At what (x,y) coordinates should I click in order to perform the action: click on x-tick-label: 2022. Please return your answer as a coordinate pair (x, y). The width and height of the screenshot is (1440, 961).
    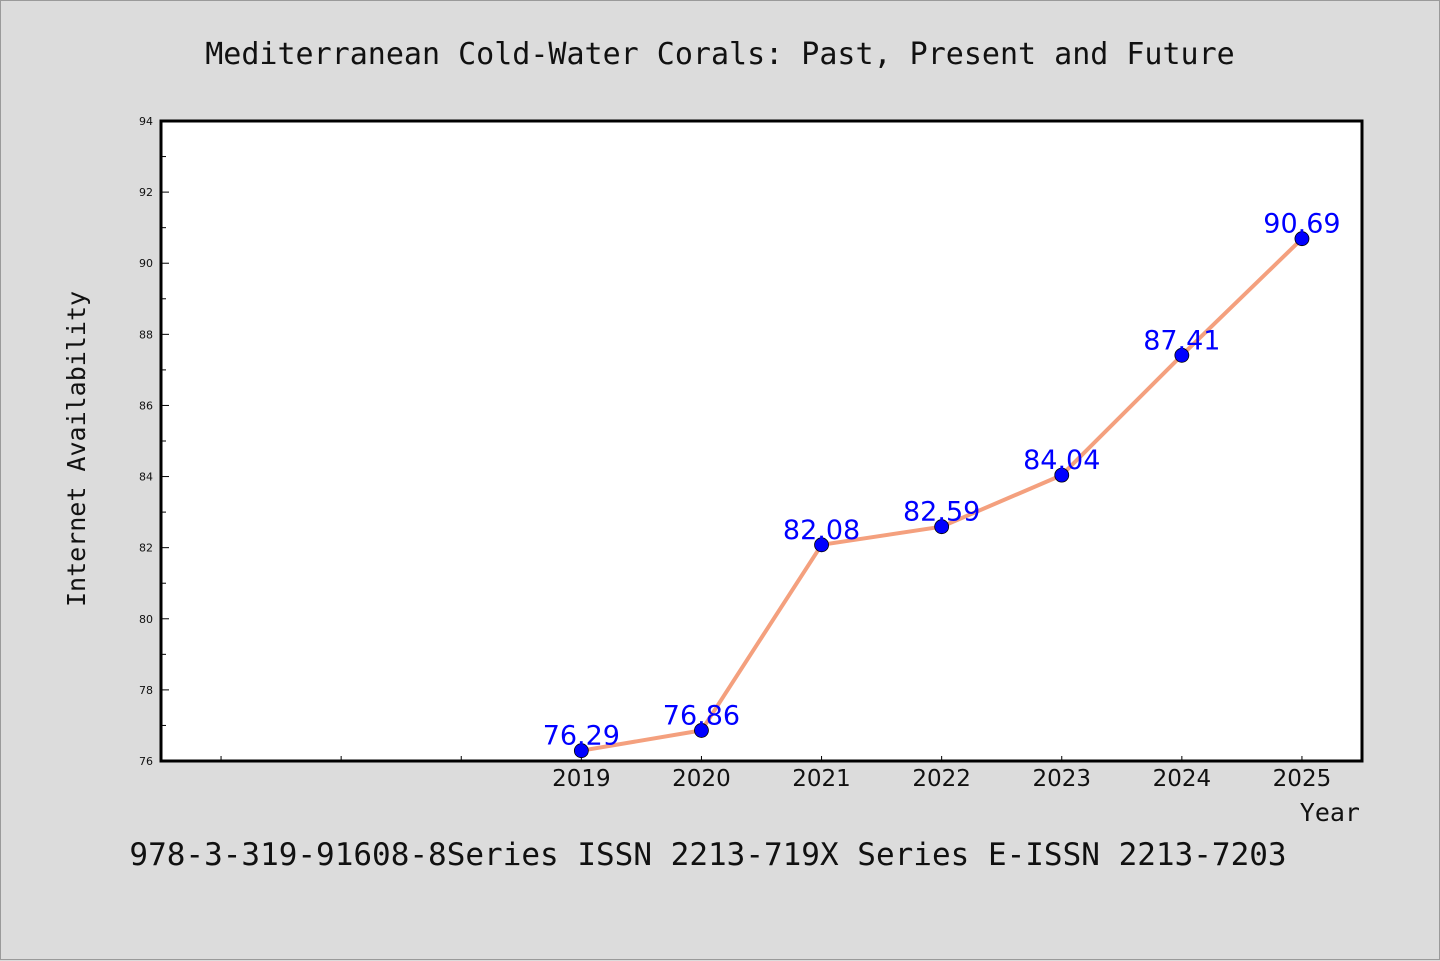
    Looking at the image, I should click on (941, 779).